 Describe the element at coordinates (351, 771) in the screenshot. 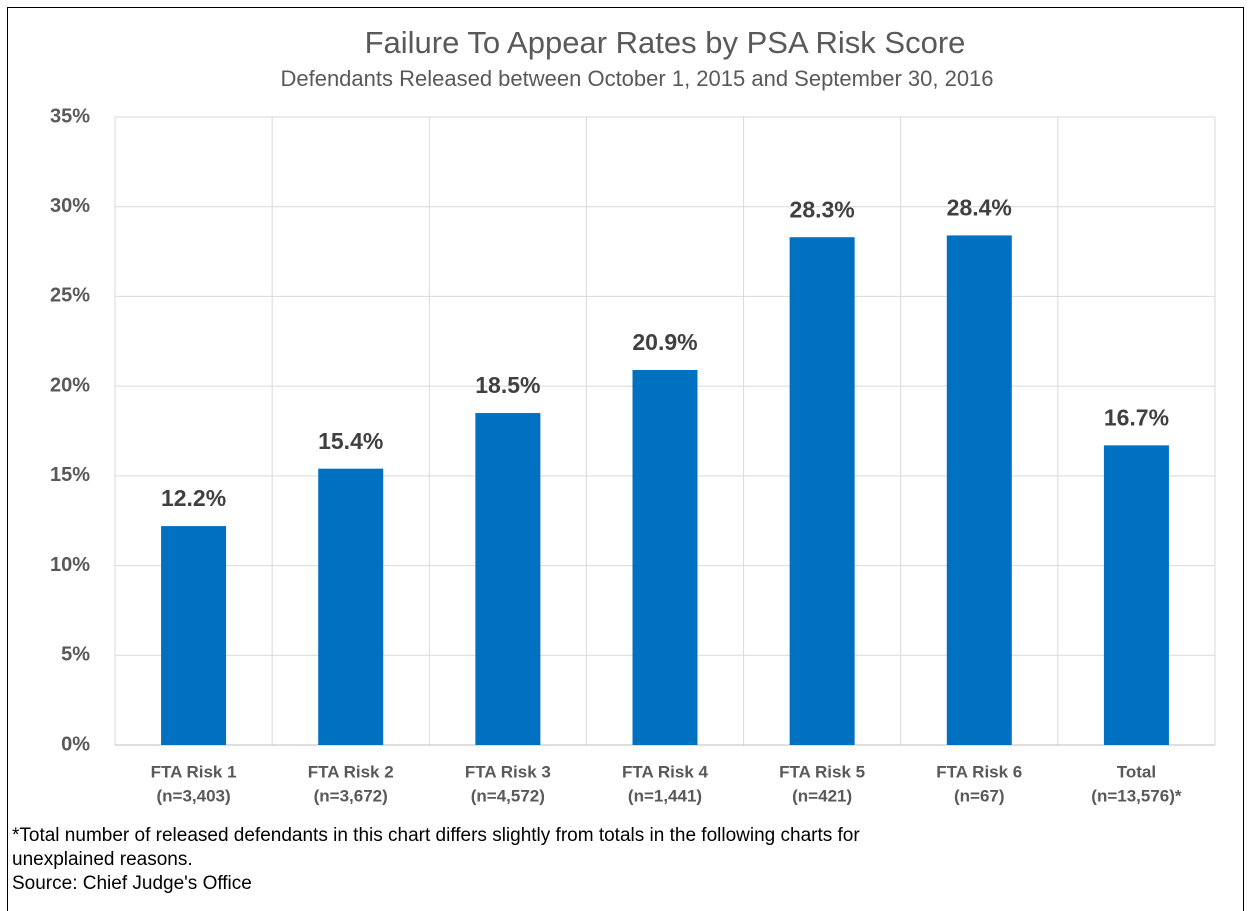

I see `x-tick-label: FTA Risk 2` at that location.